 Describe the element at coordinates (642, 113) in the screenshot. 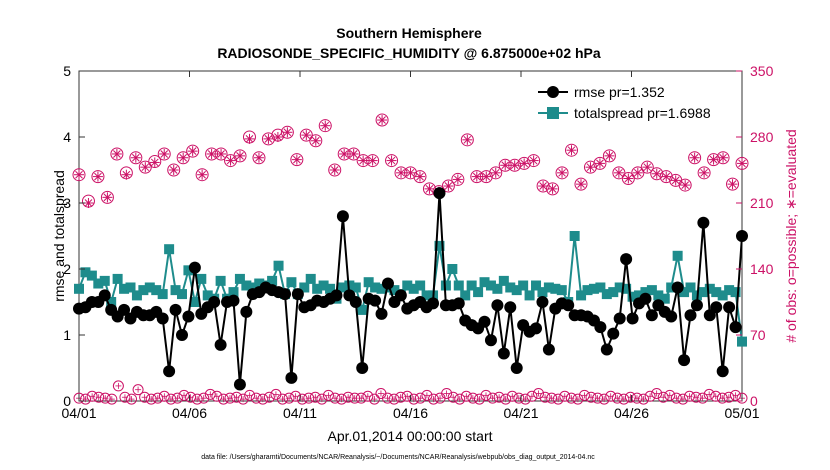

I see `legend-totalspread-label: totalspread pr=1.6988` at that location.